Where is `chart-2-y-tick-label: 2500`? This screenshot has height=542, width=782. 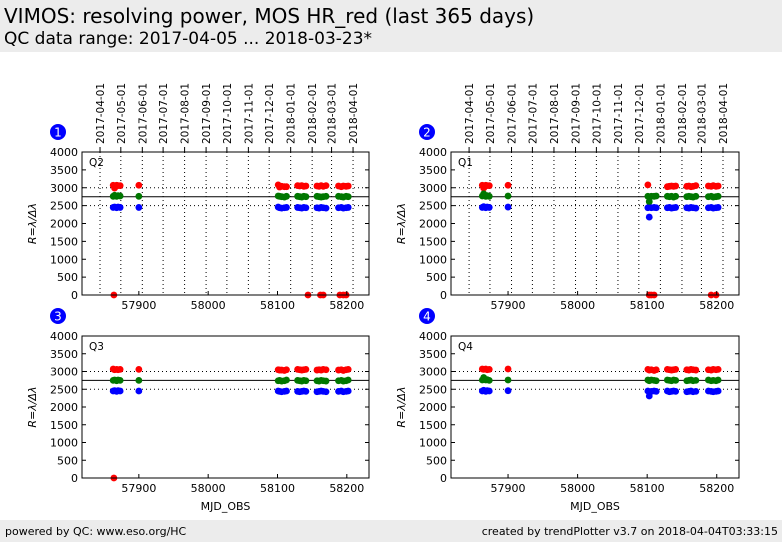 chart-2-y-tick-label: 2500 is located at coordinates (433, 206).